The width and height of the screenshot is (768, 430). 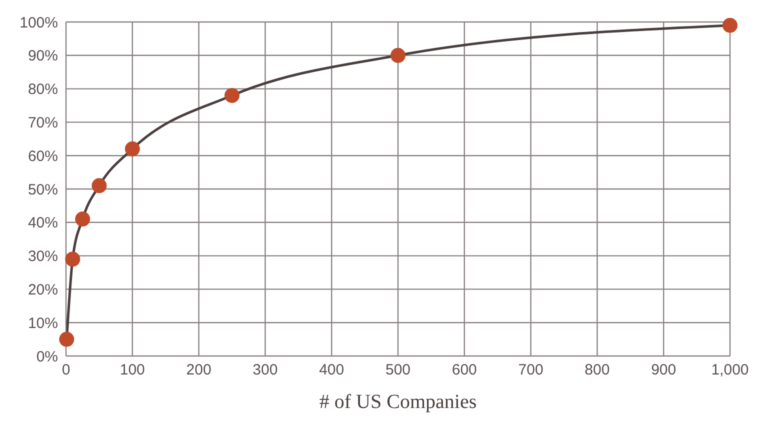 What do you see at coordinates (597, 370) in the screenshot?
I see `x-tick-label: 800` at bounding box center [597, 370].